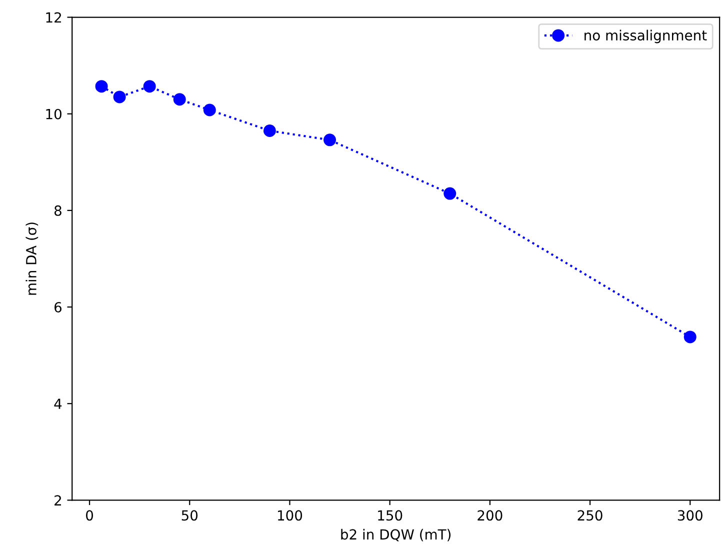 Image resolution: width=721 pixels, height=557 pixels. What do you see at coordinates (190, 515) in the screenshot?
I see `x-tick-label: 50` at bounding box center [190, 515].